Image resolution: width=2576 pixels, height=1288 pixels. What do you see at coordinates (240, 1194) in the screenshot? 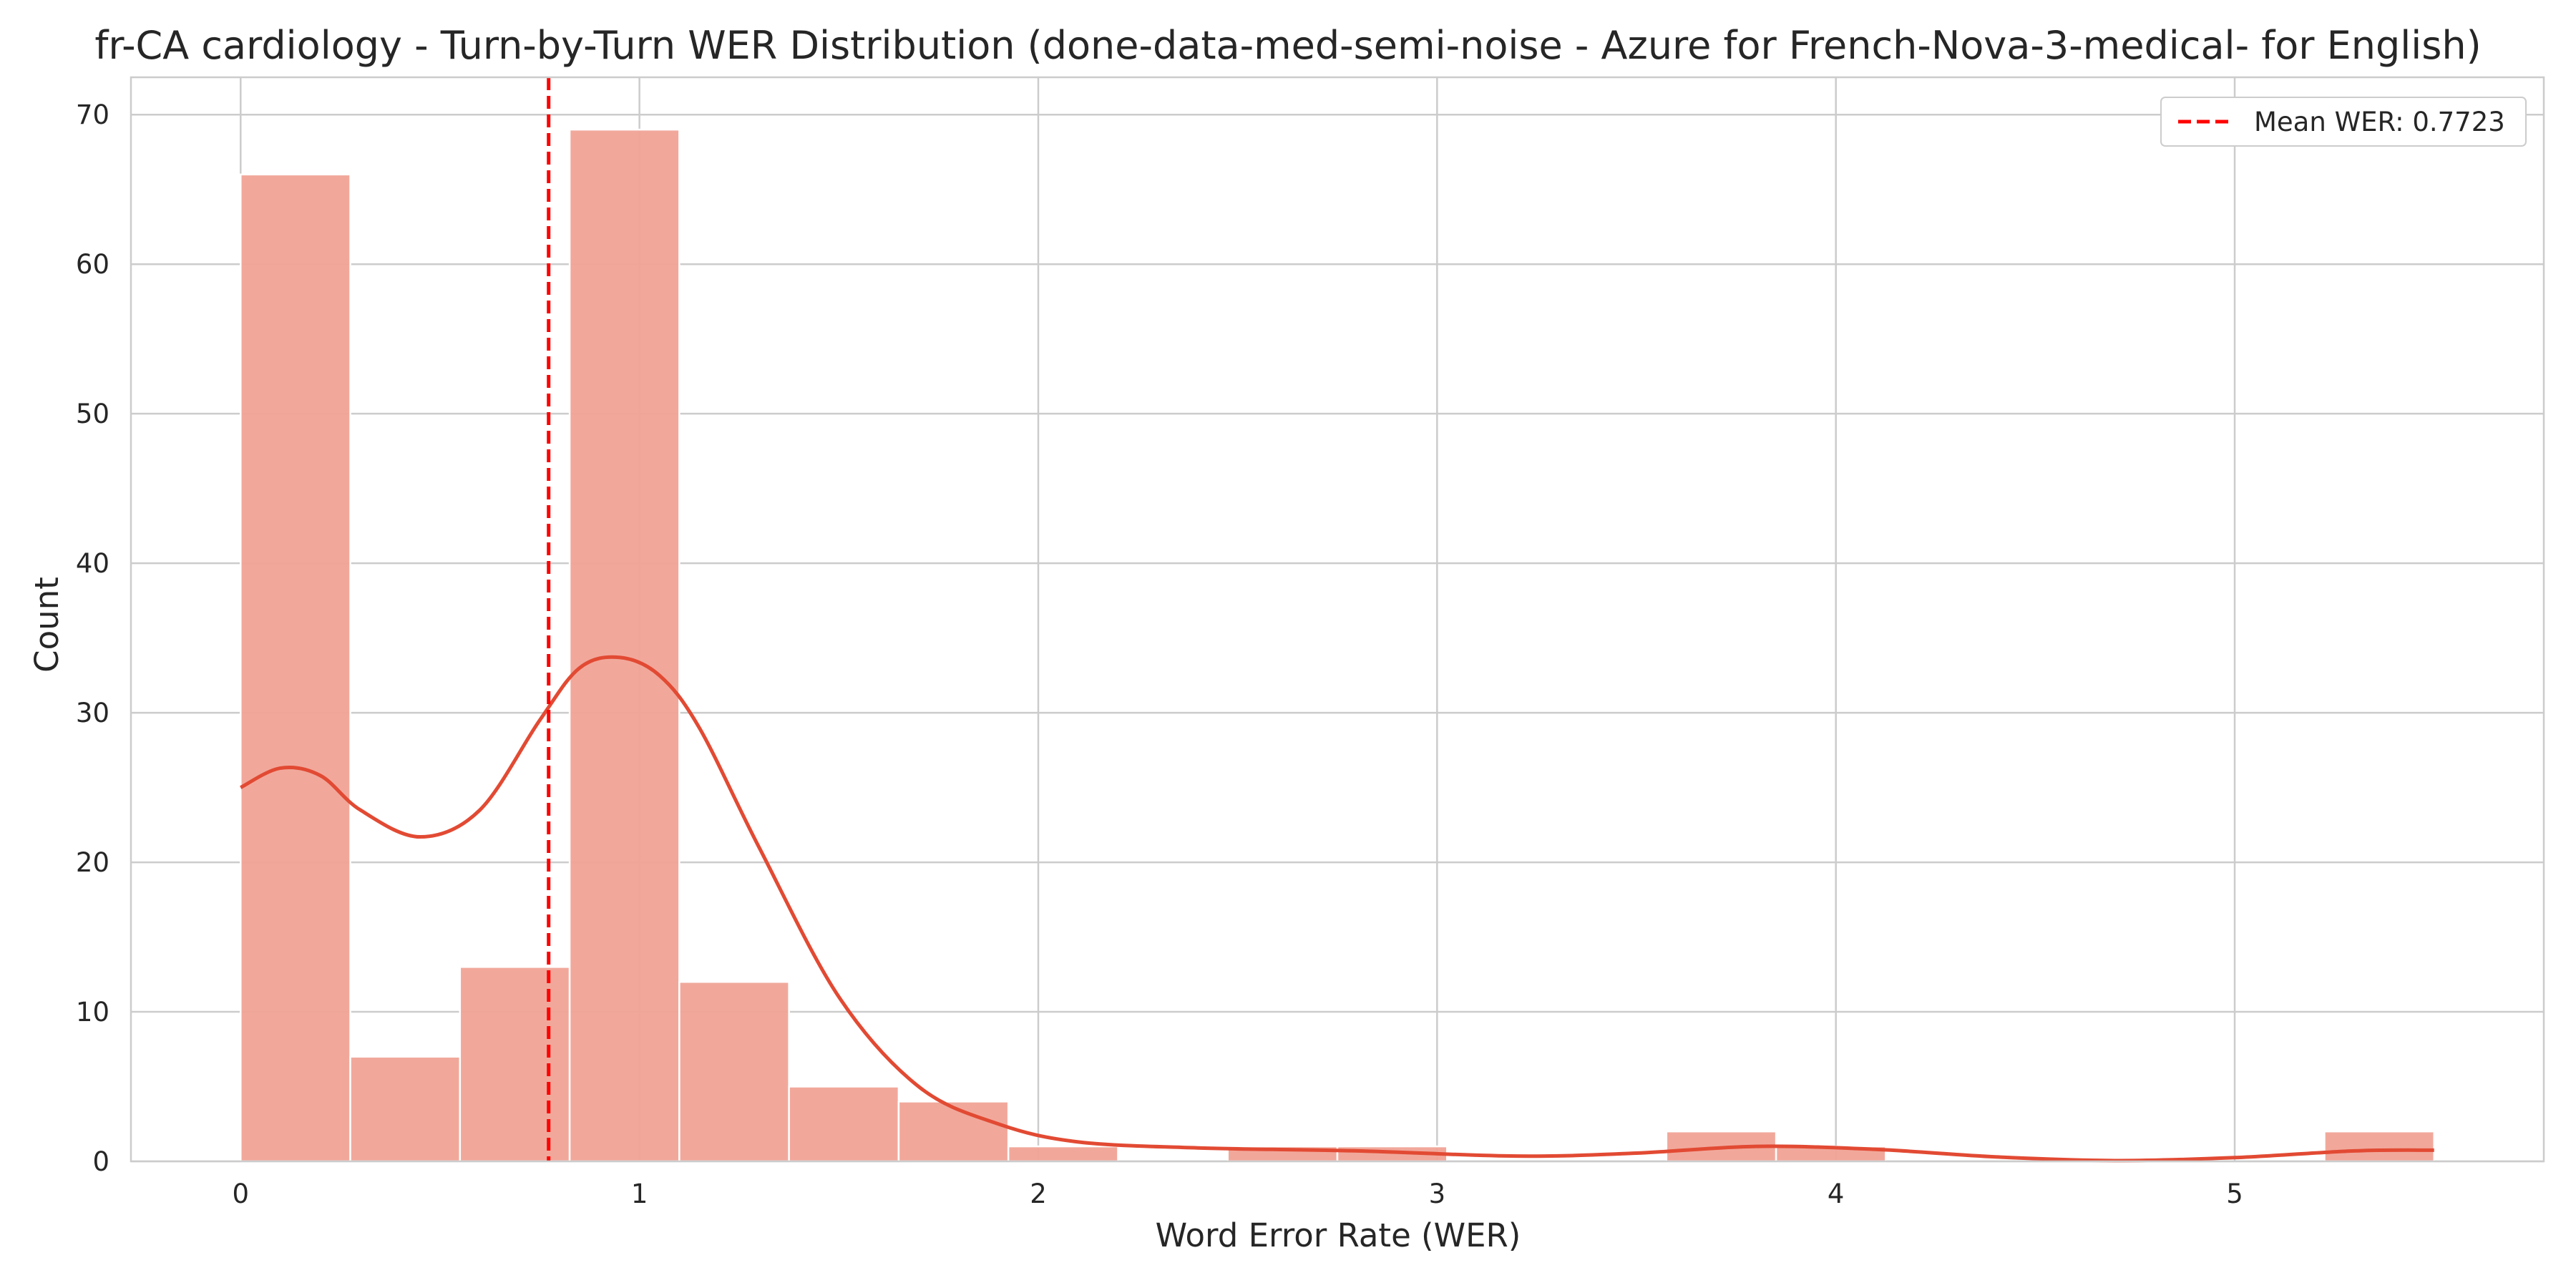
I see `x-tick-label-0: 0` at bounding box center [240, 1194].